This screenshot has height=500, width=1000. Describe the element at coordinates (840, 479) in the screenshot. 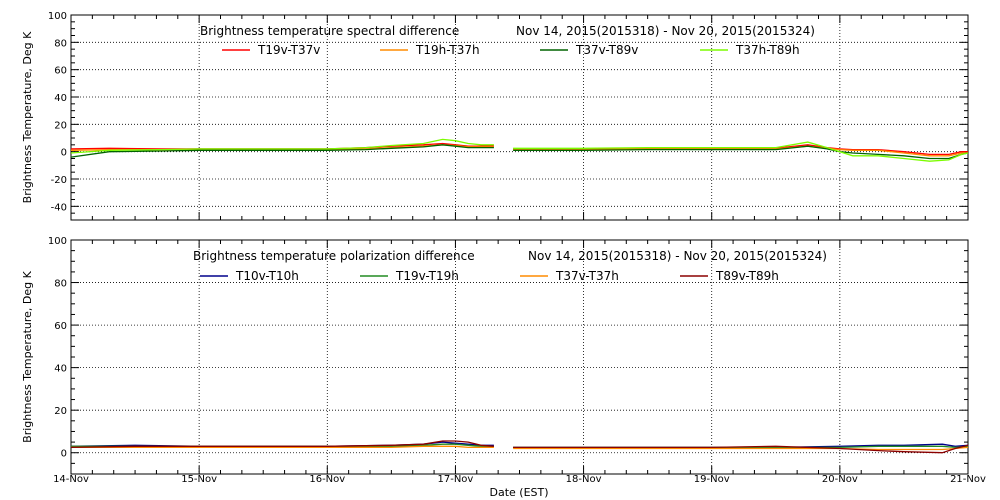

I see `x-tick-label: 20-Nov` at that location.